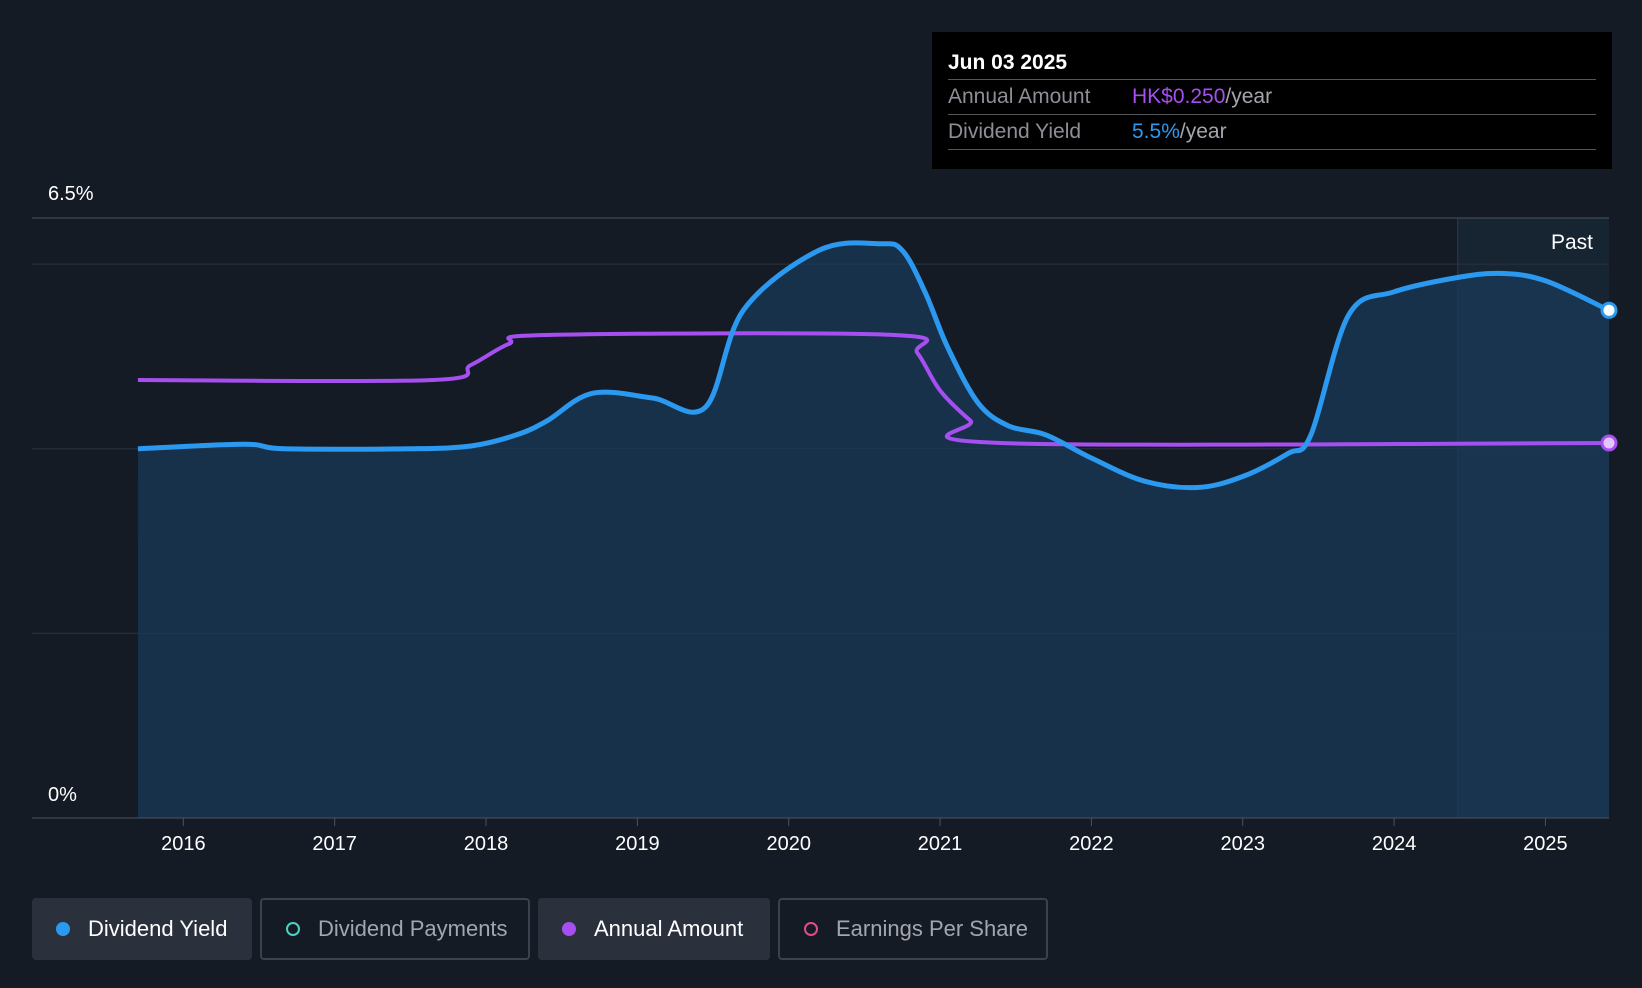  Describe the element at coordinates (1019, 96) in the screenshot. I see `tooltip-amount-label: Annual Amount` at that location.